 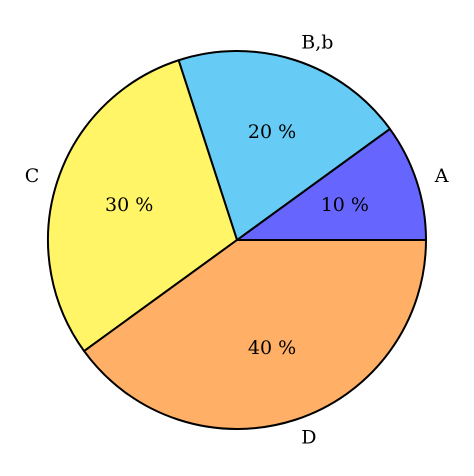 I want to click on pie-percent-label: 40 %, so click(x=272, y=348).